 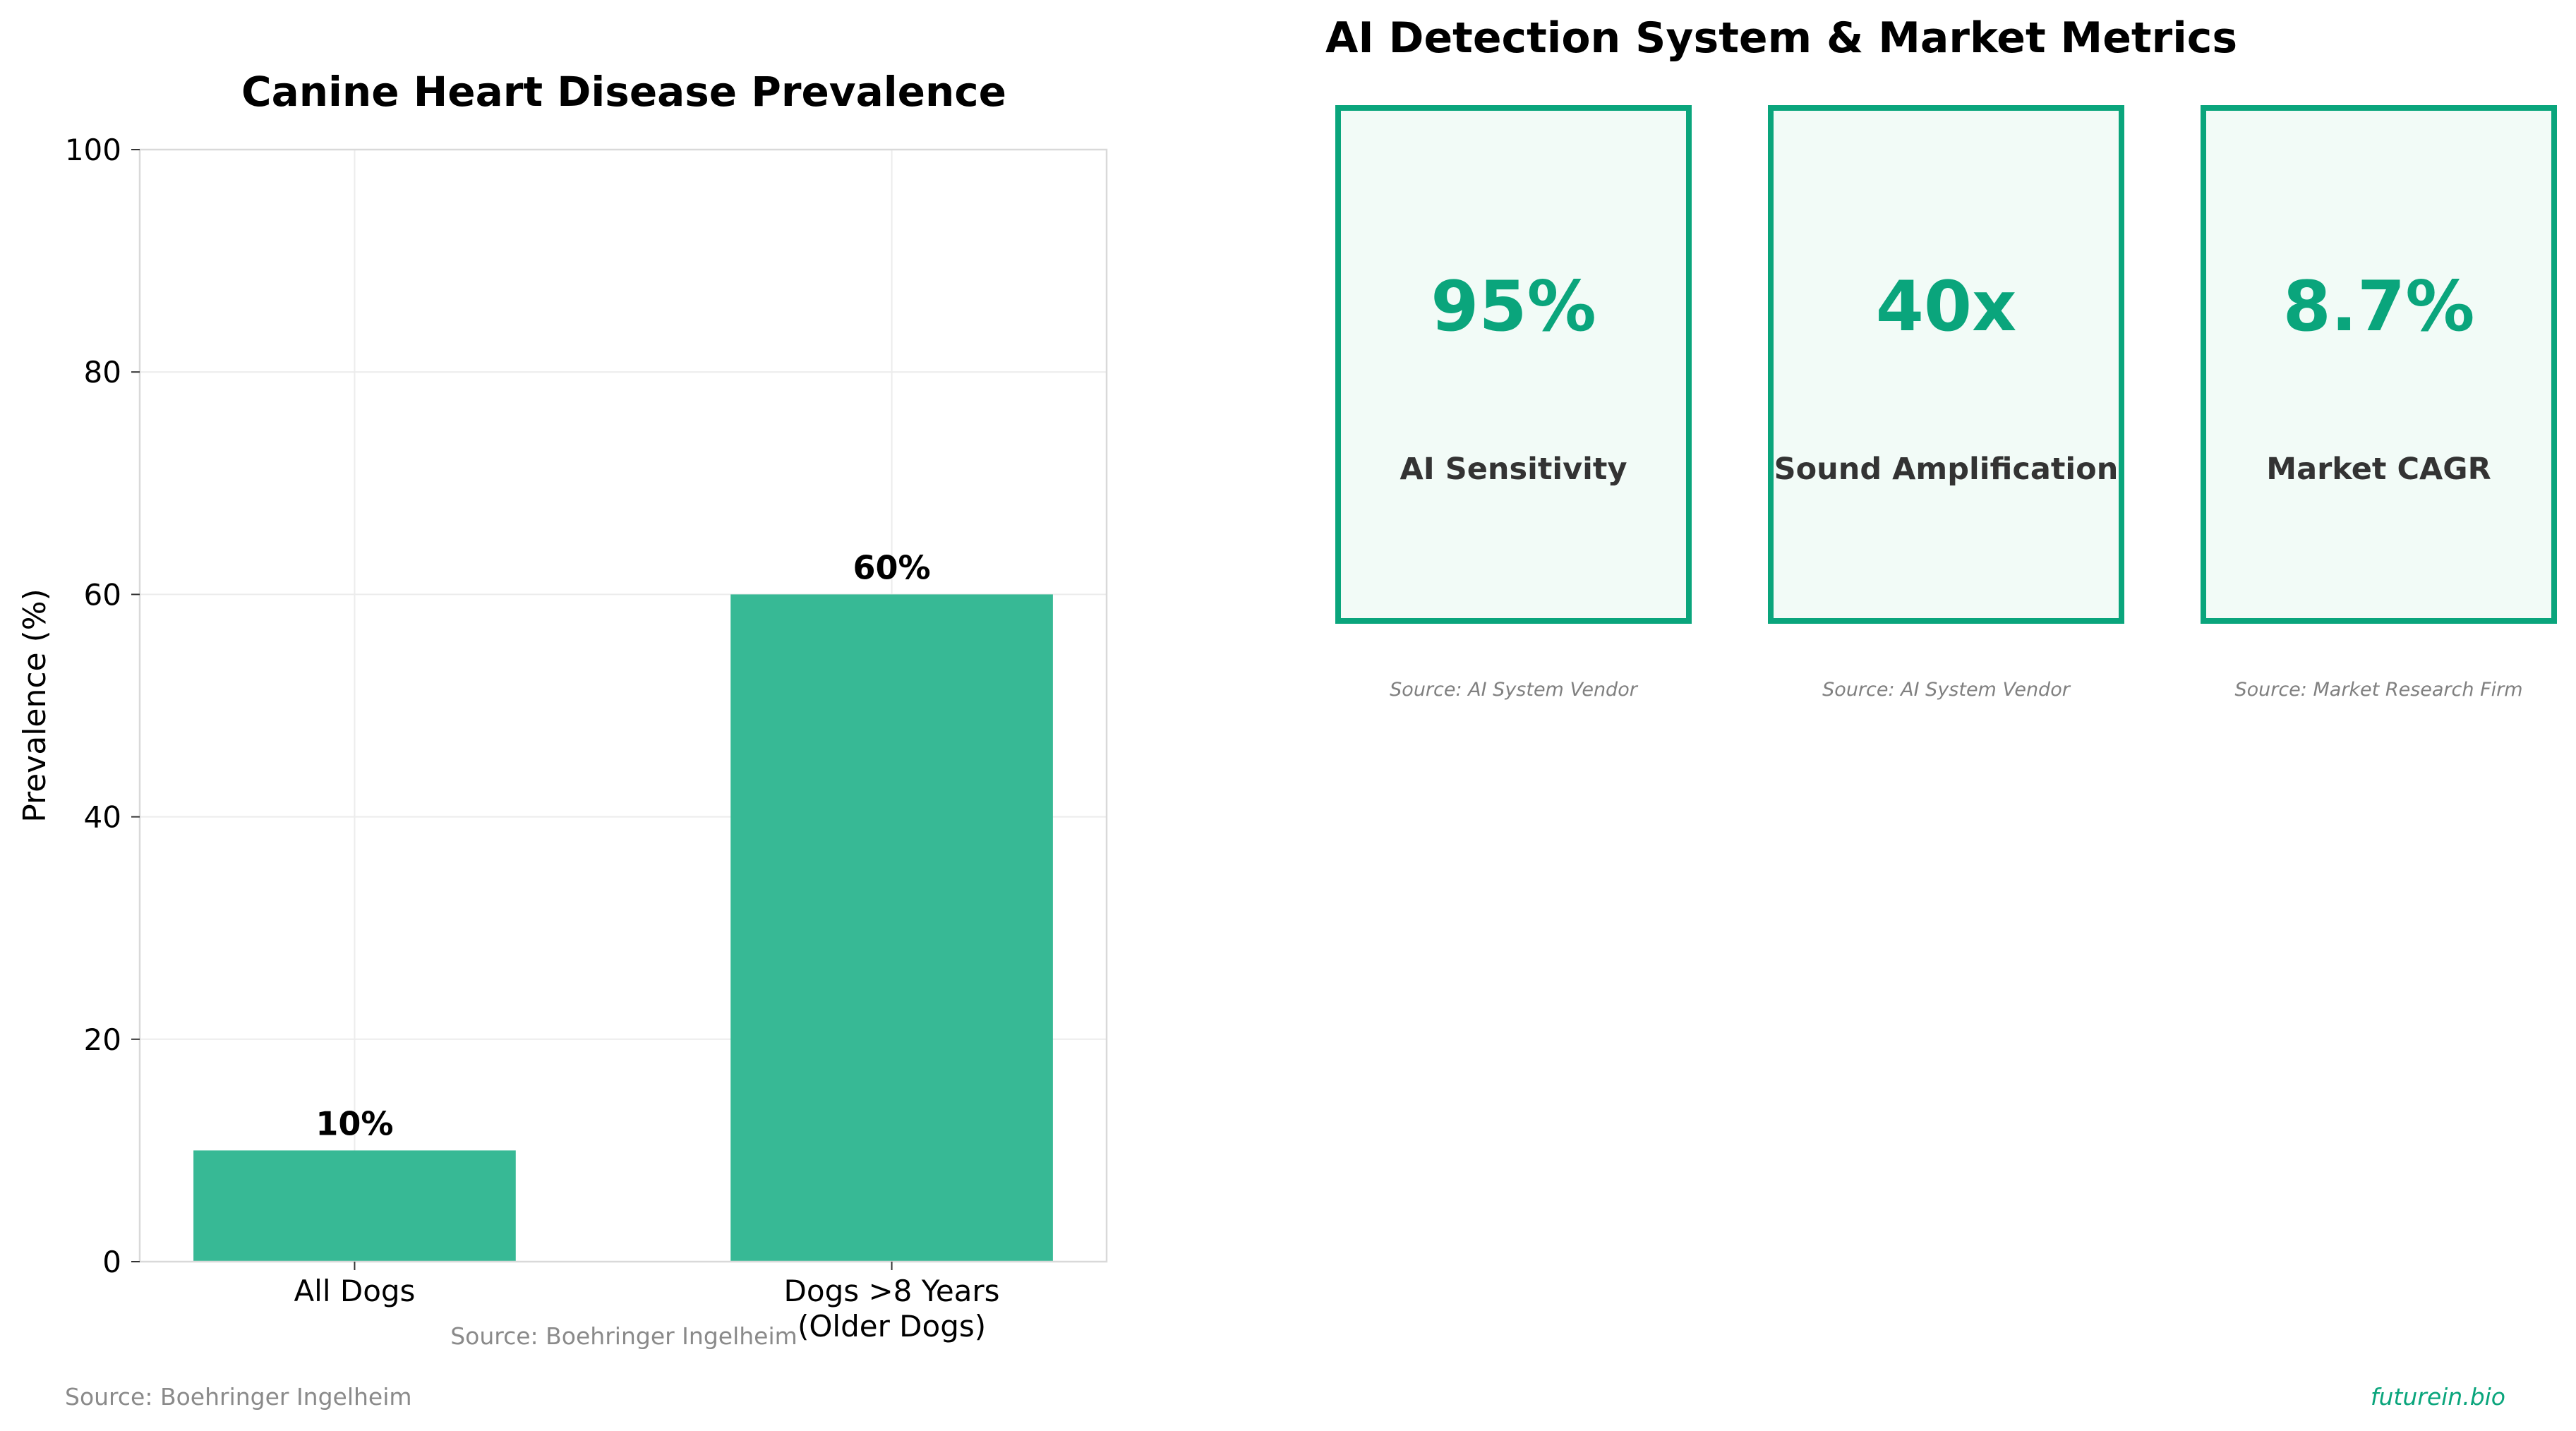 What do you see at coordinates (102, 372) in the screenshot?
I see `y-tick-label: 80` at bounding box center [102, 372].